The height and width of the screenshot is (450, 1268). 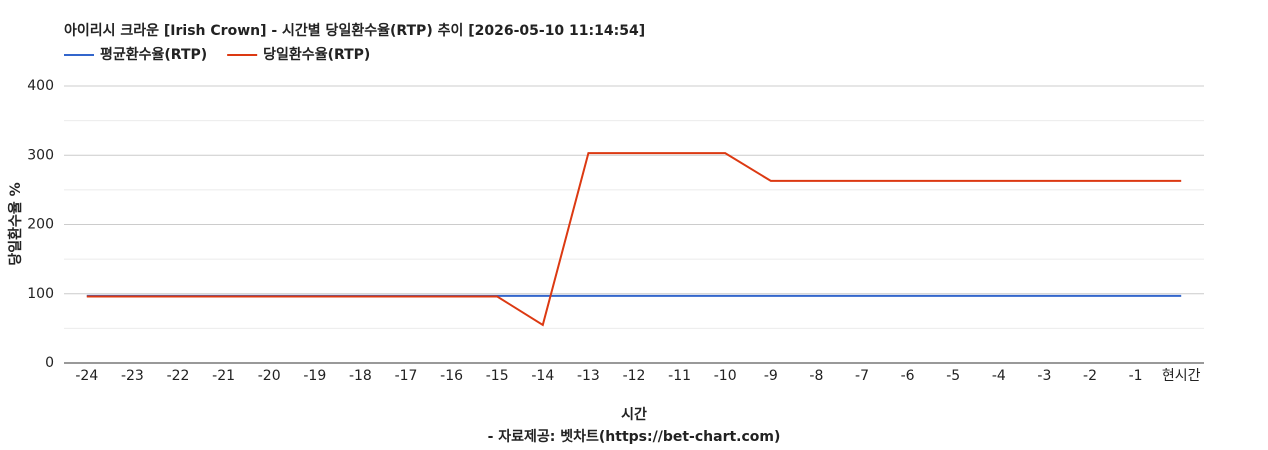 What do you see at coordinates (679, 376) in the screenshot?
I see `x-tick-label: -11` at bounding box center [679, 376].